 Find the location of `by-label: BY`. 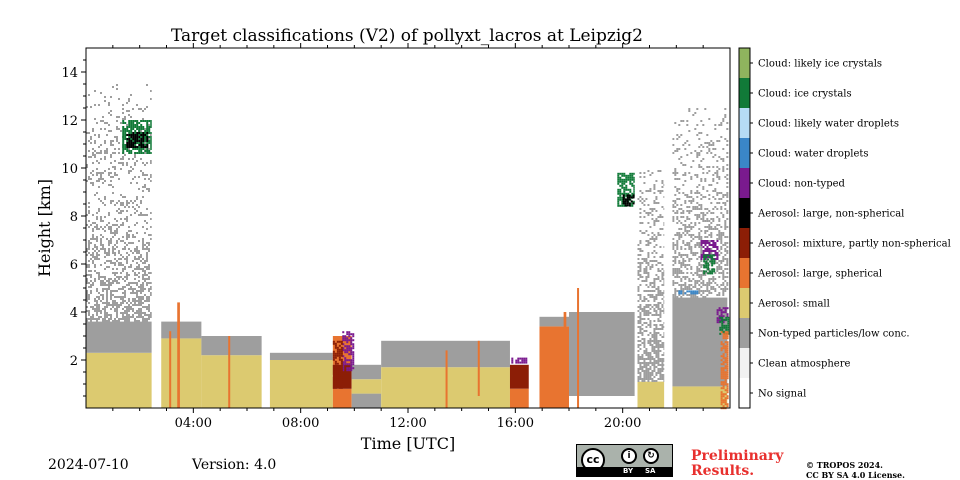

by-label: BY is located at coordinates (628, 471).